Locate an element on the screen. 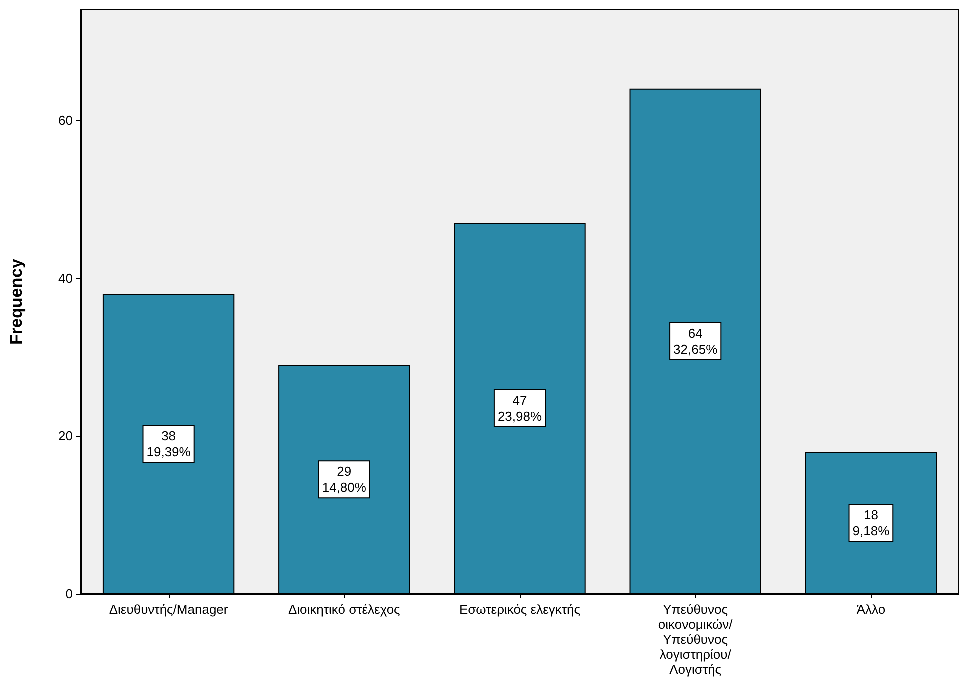 The image size is (960, 693). data-label: 29 14,80% is located at coordinates (344, 480).